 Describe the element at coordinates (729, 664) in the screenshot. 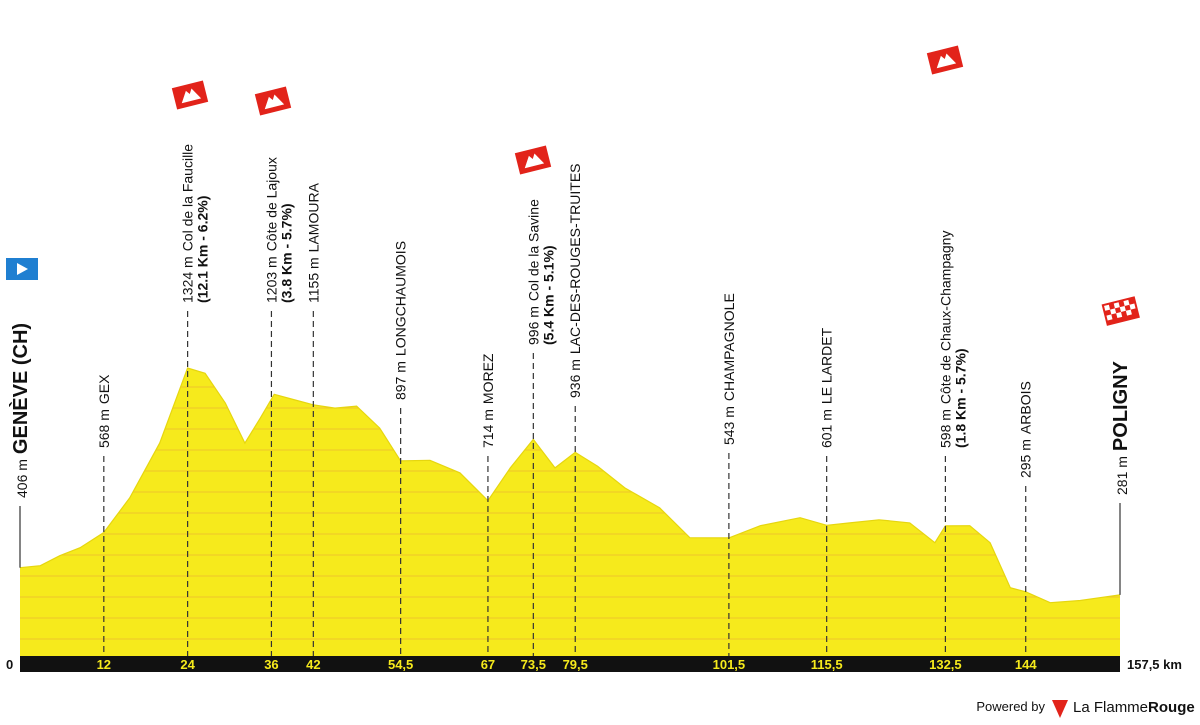

I see `x-tick-label: 101,5` at that location.